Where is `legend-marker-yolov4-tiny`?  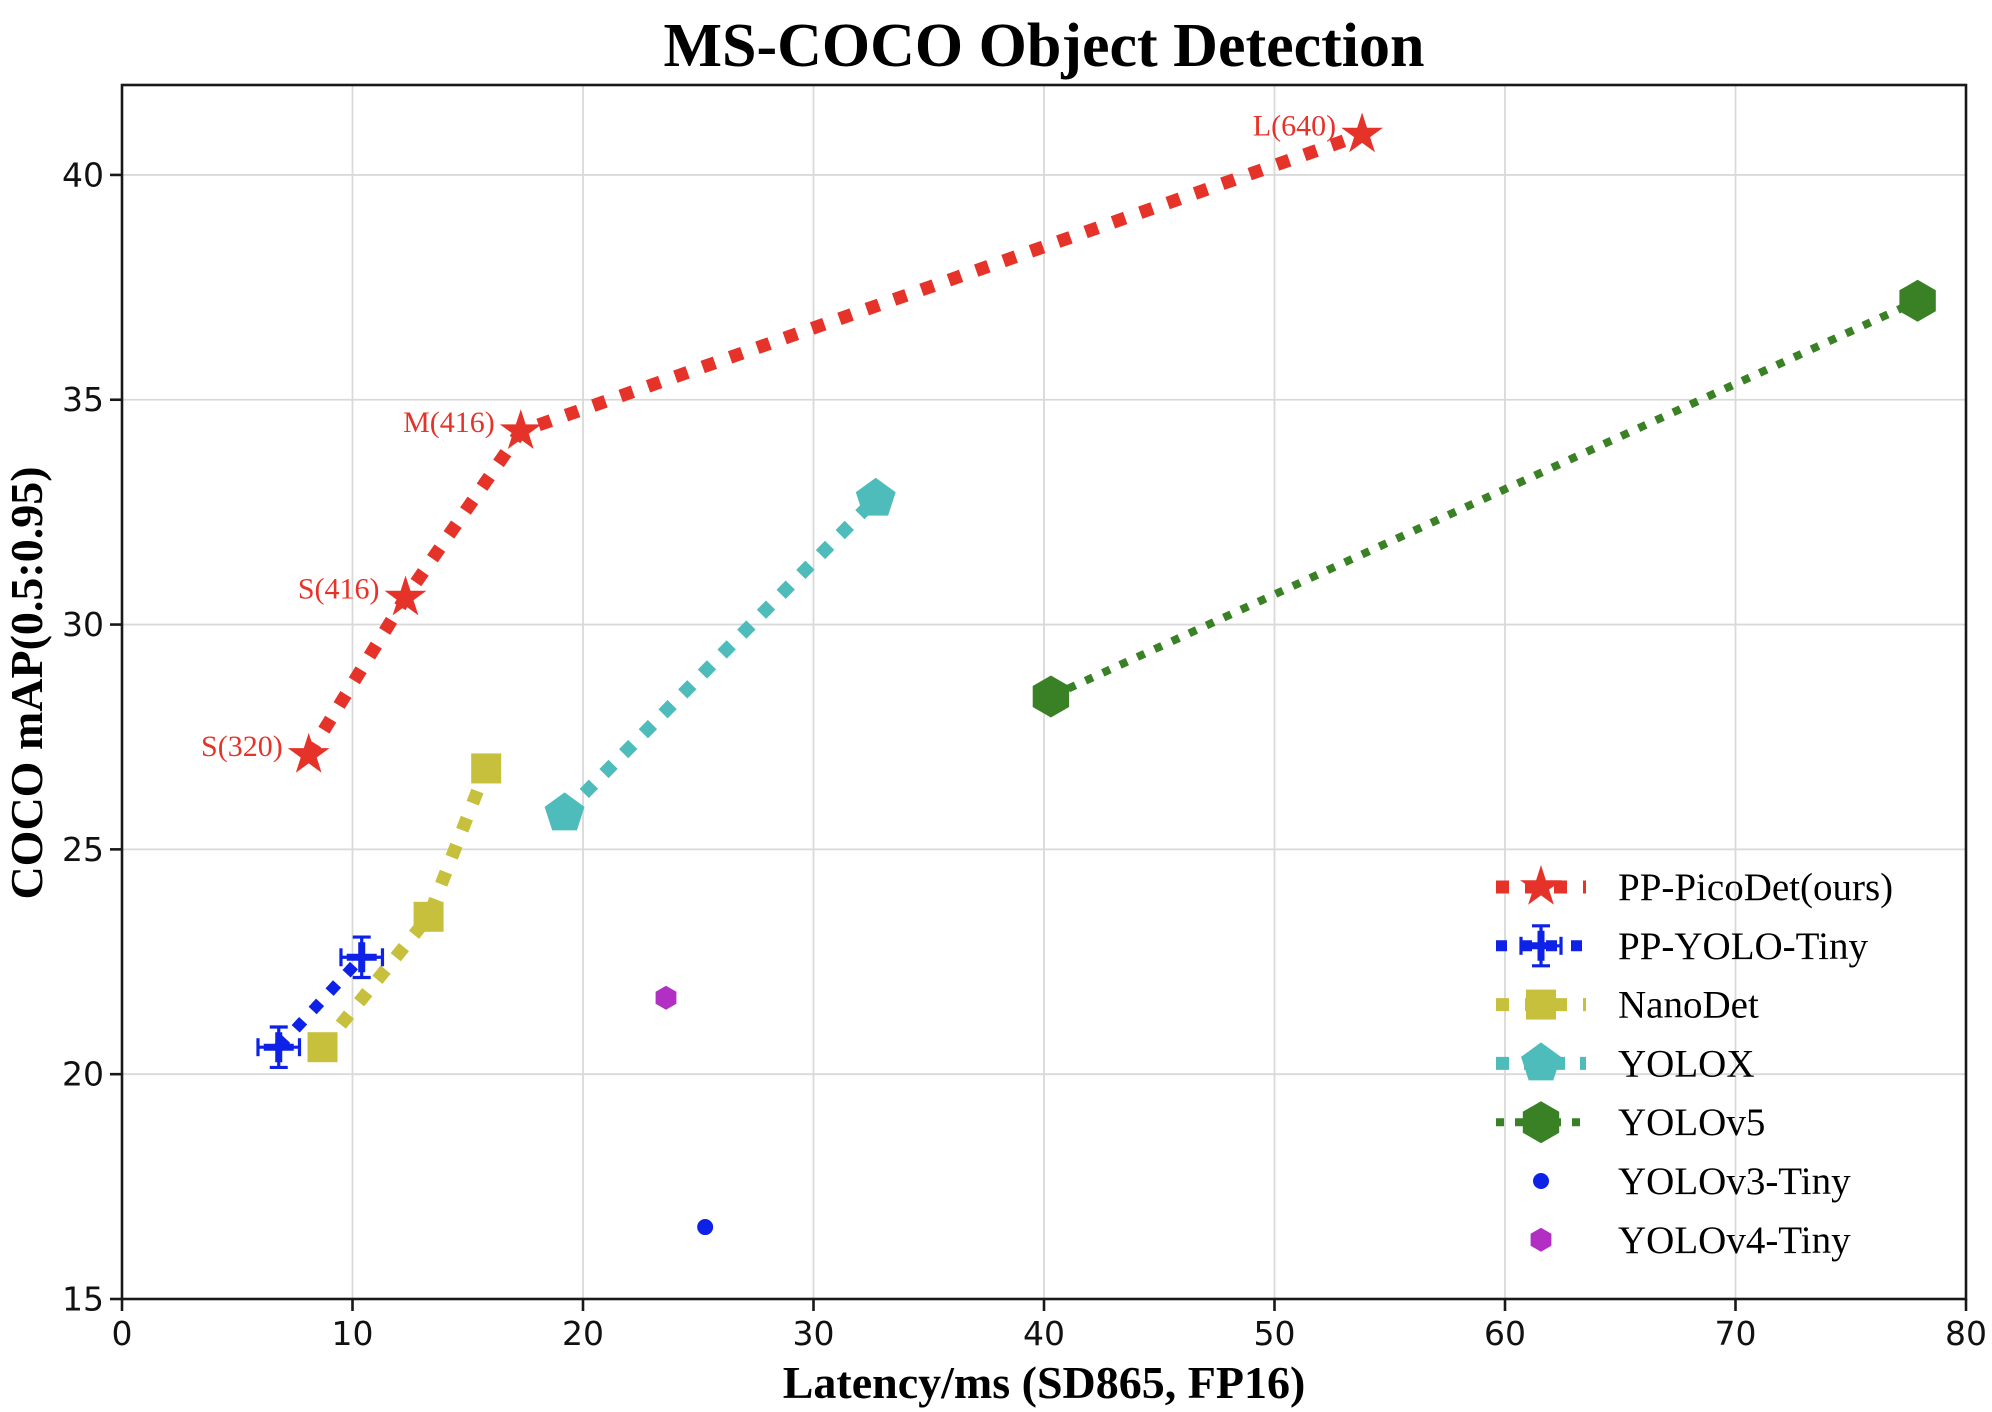 legend-marker-yolov4-tiny is located at coordinates (1541, 1239).